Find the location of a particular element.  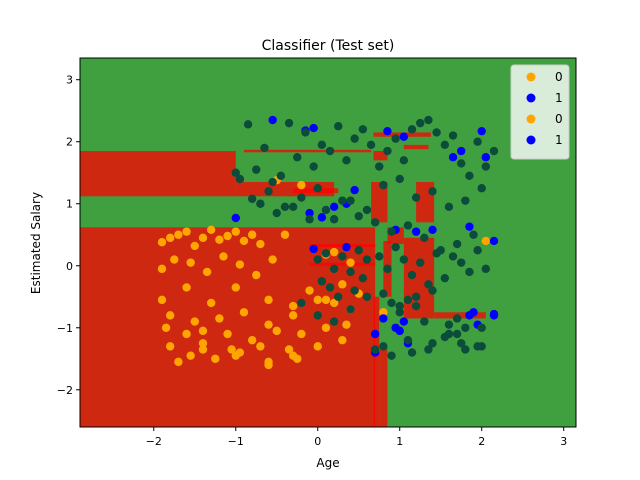

y-tick-label: 2 is located at coordinates (69, 142).